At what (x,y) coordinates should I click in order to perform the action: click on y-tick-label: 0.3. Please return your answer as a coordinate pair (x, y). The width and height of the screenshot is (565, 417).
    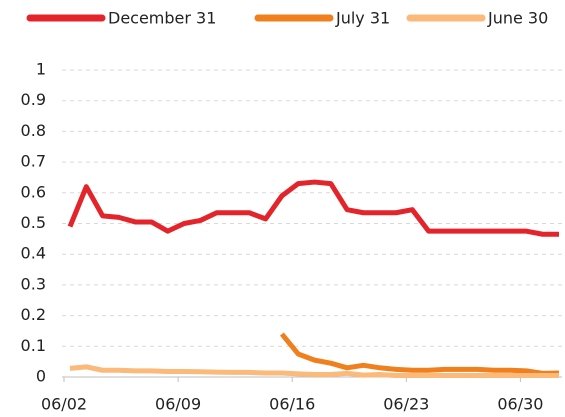
    Looking at the image, I should click on (33, 283).